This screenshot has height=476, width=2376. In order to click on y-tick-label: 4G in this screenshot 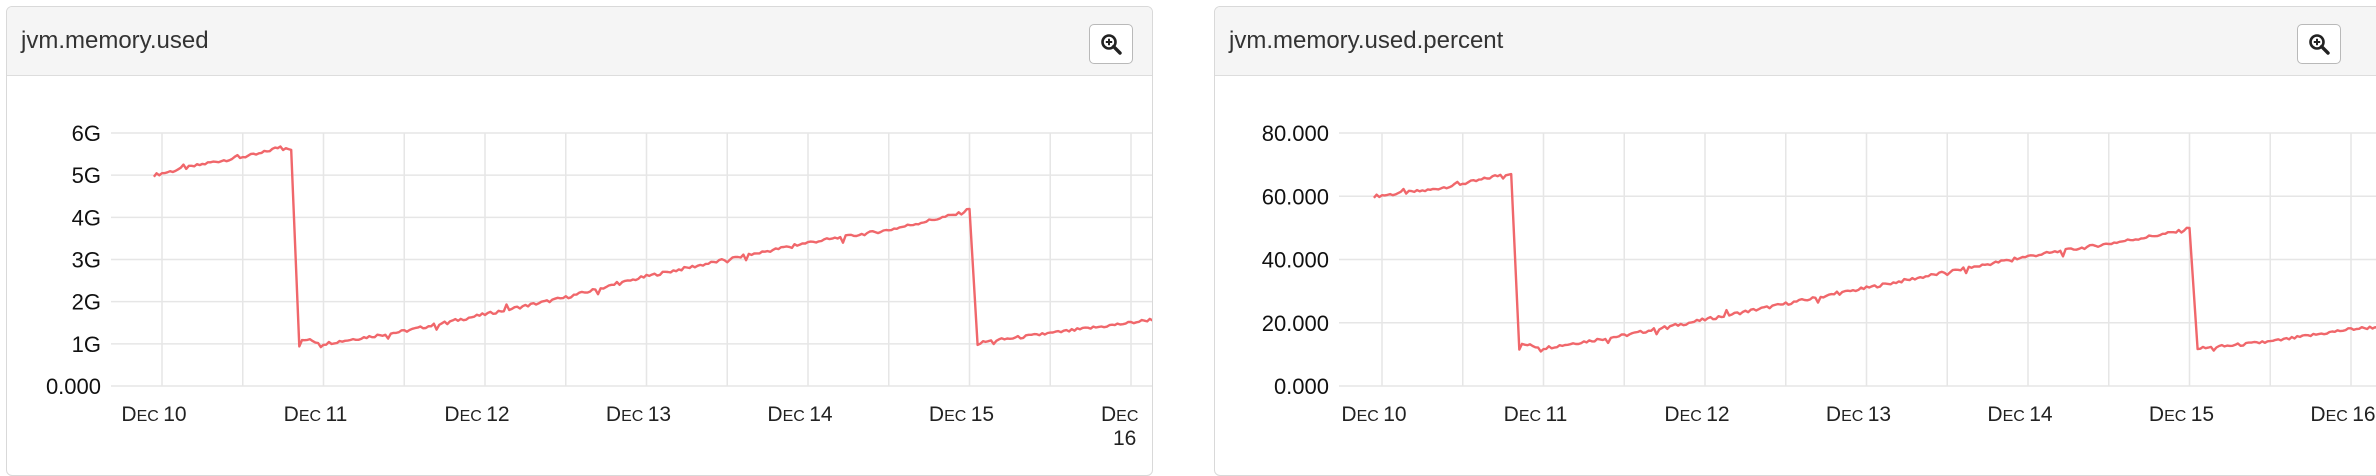, I will do `click(86, 217)`.